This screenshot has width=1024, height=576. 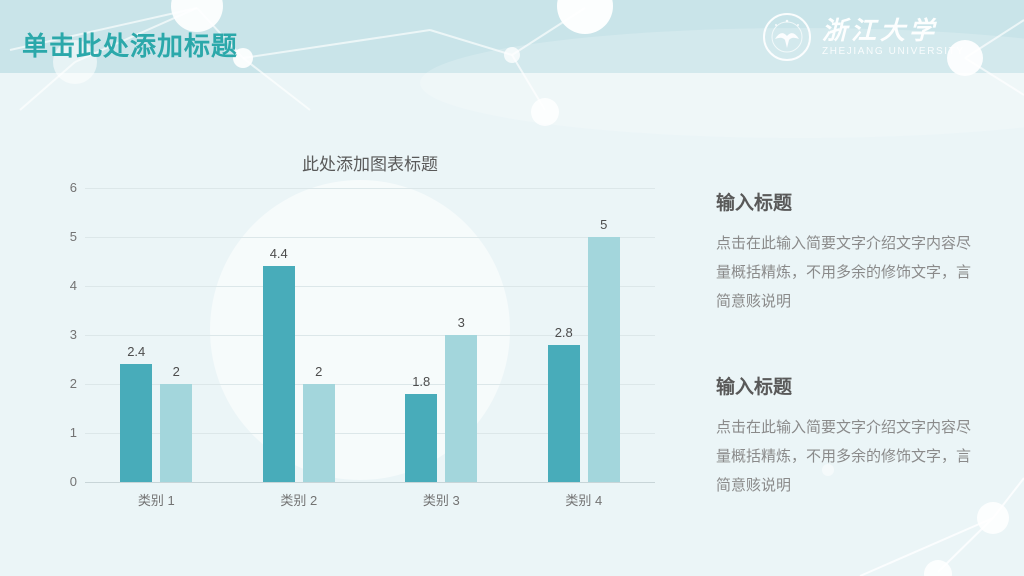 What do you see at coordinates (73, 285) in the screenshot?
I see `y-axis-tick-4: 4` at bounding box center [73, 285].